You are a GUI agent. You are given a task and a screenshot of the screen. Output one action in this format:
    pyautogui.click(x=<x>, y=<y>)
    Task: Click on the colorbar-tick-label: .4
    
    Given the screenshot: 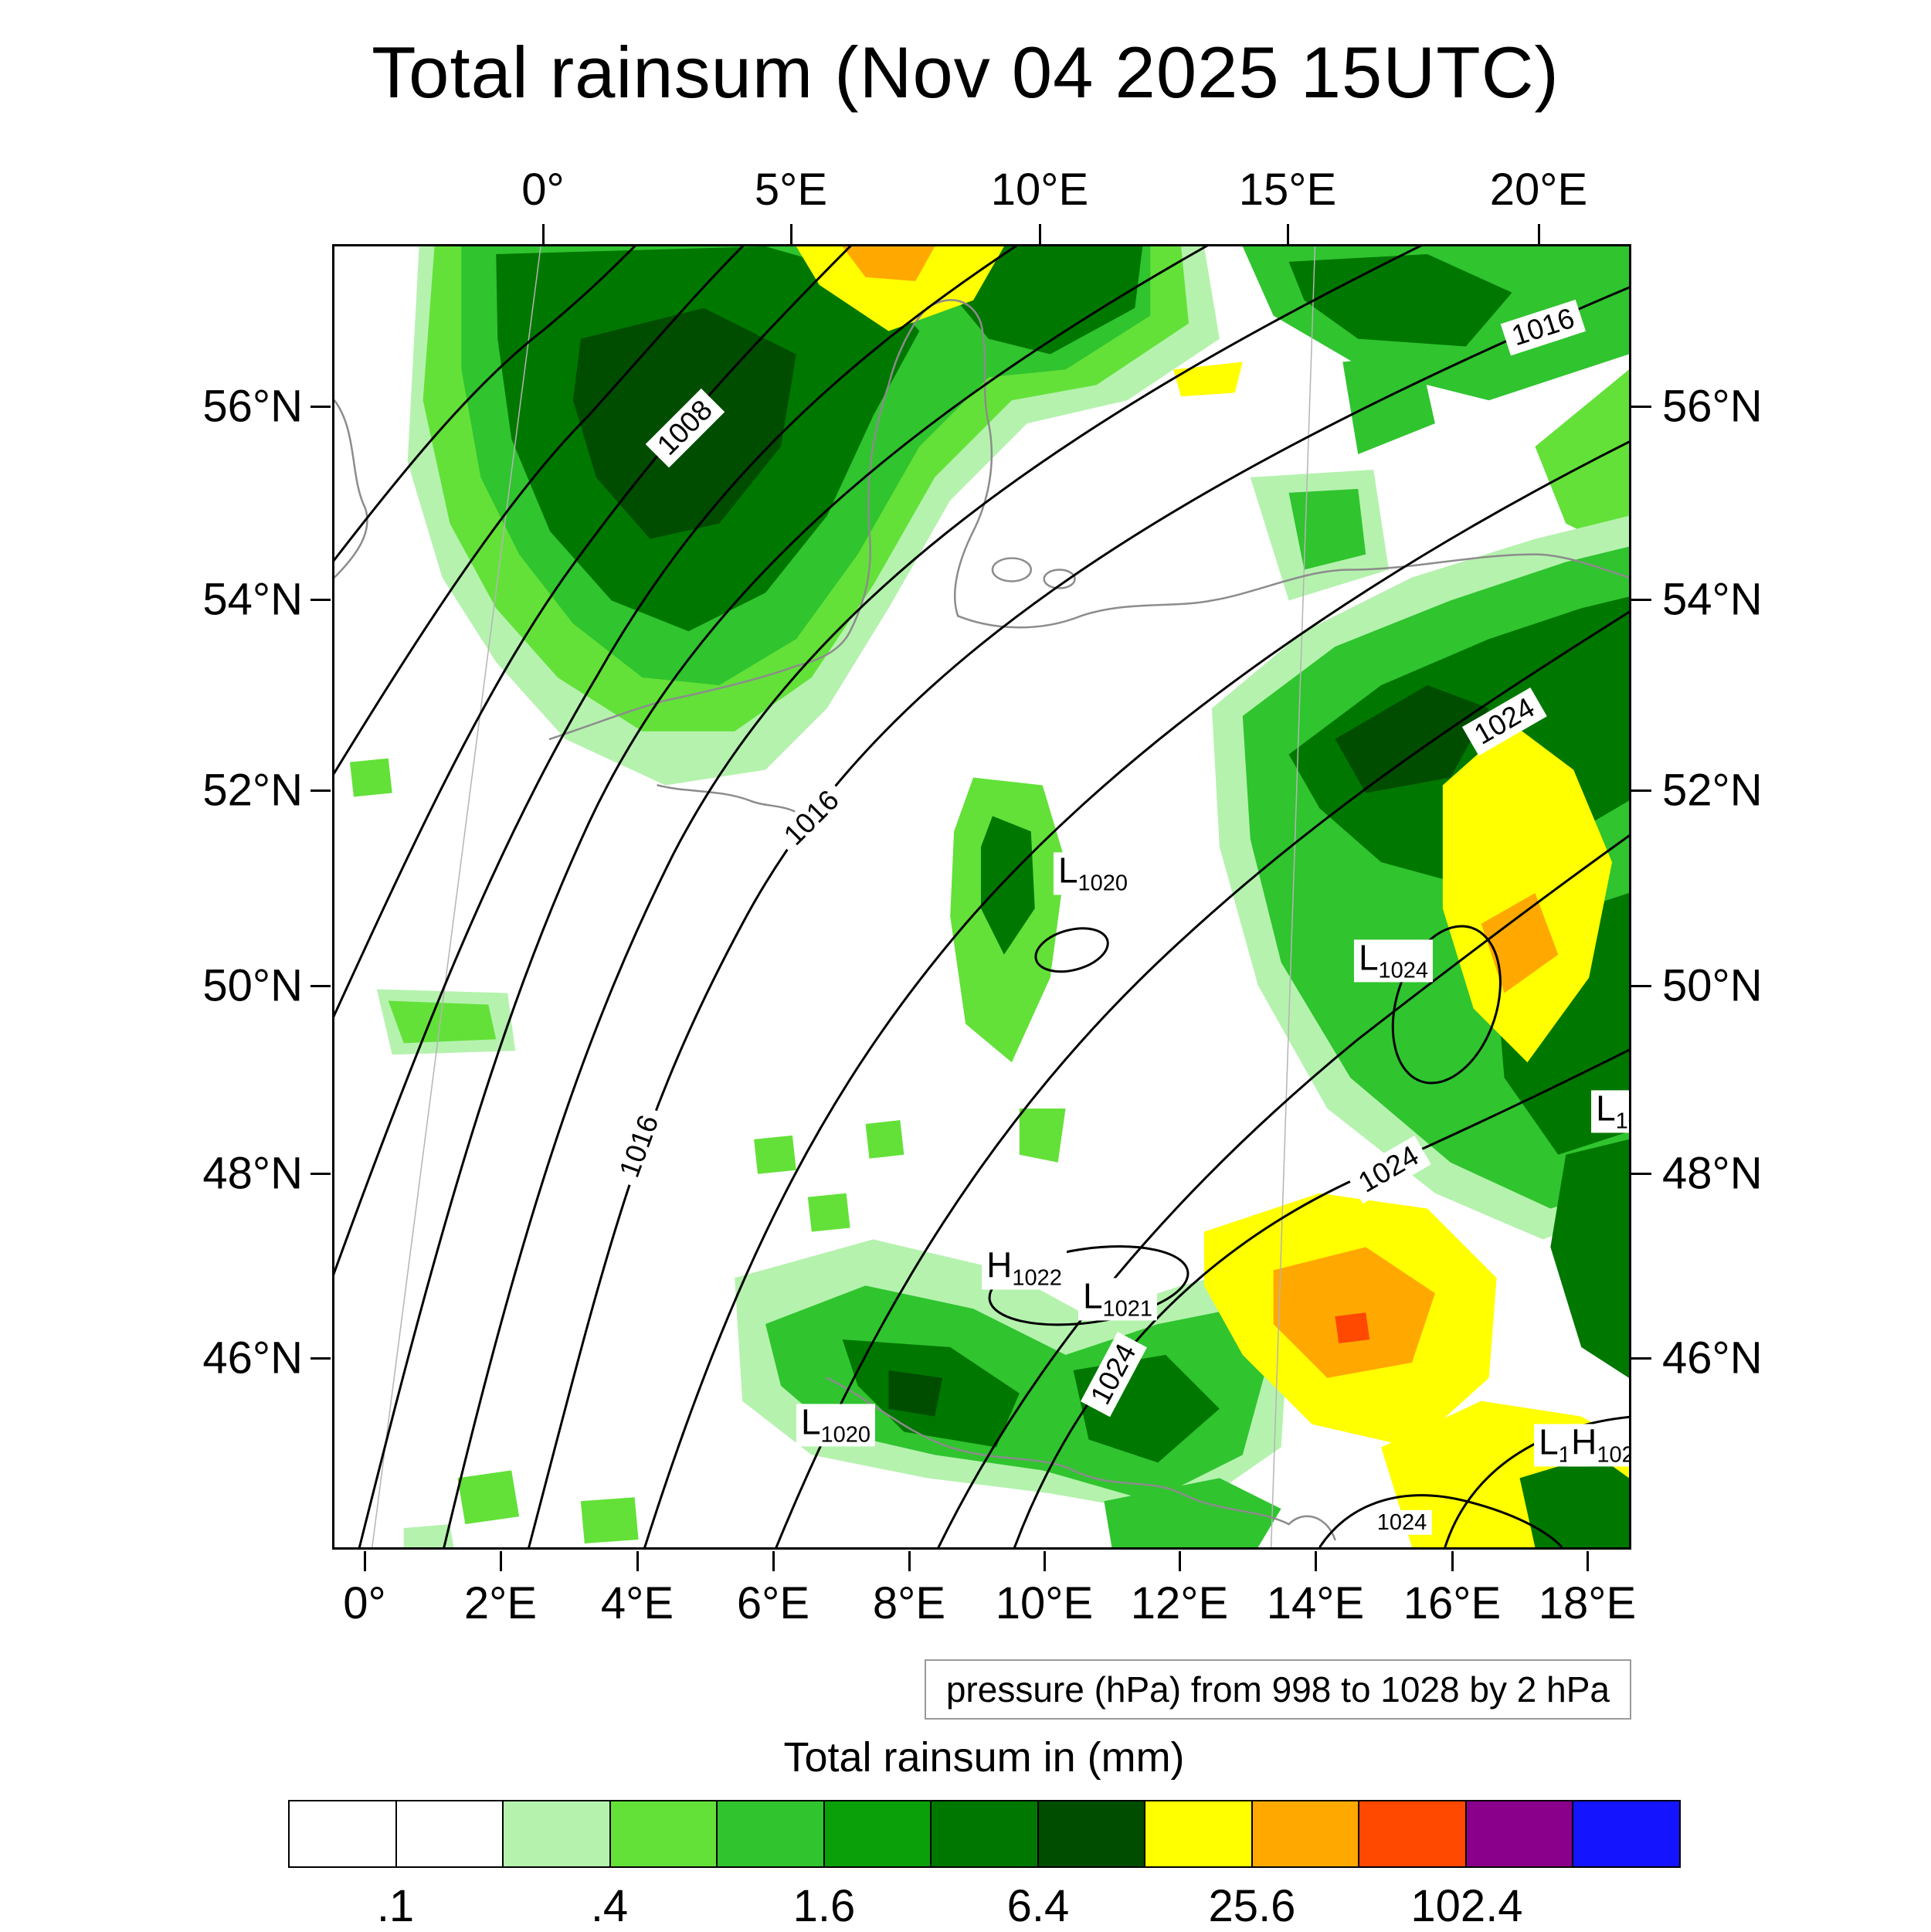 What is the action you would take?
    pyautogui.click(x=609, y=1906)
    